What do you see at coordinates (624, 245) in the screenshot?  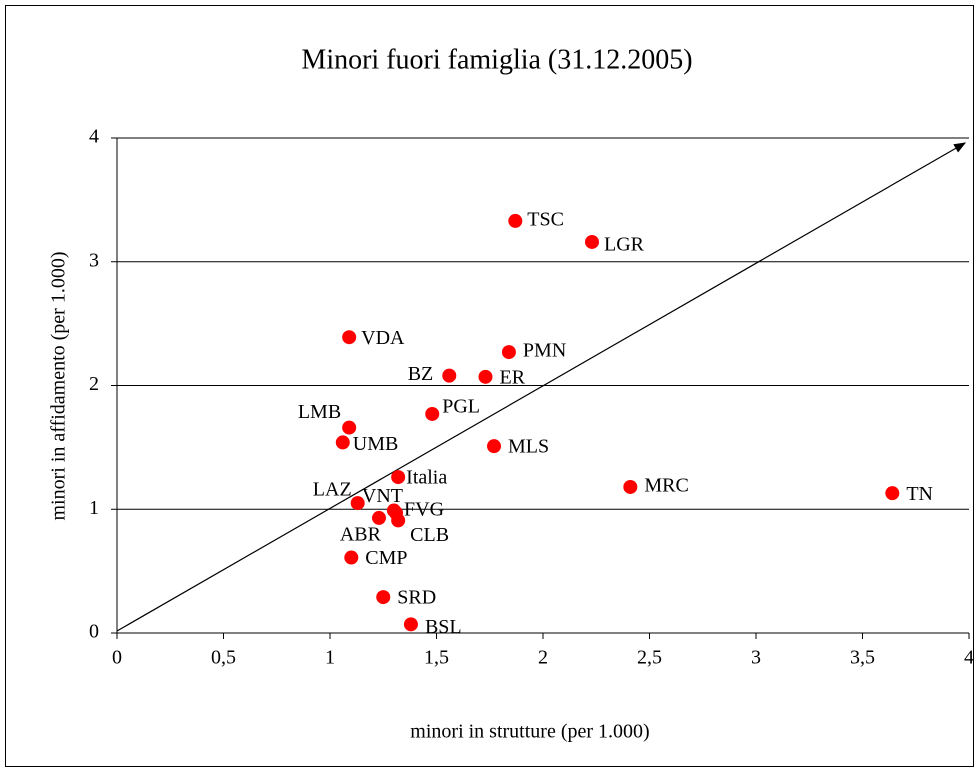 I see `point-label: LGR` at bounding box center [624, 245].